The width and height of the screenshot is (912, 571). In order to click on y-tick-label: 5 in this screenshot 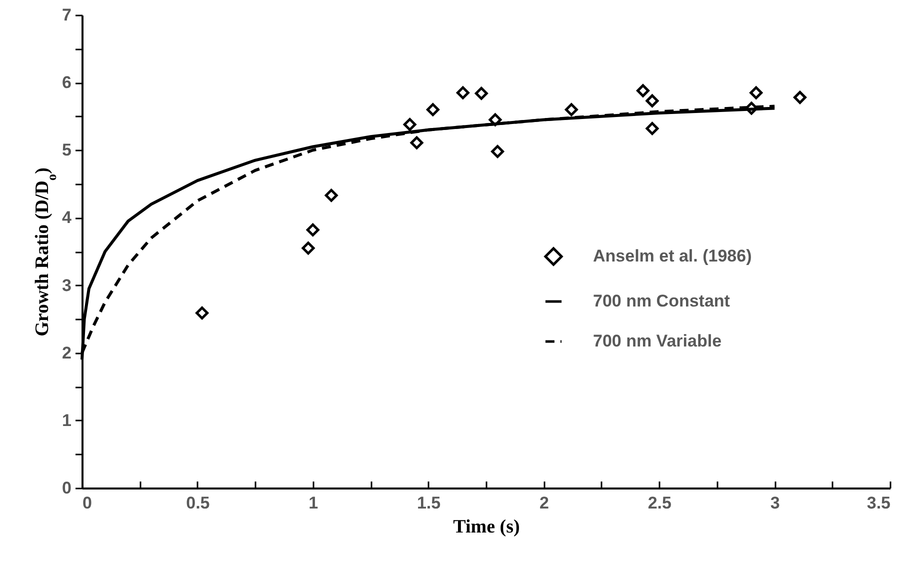, I will do `click(67, 150)`.